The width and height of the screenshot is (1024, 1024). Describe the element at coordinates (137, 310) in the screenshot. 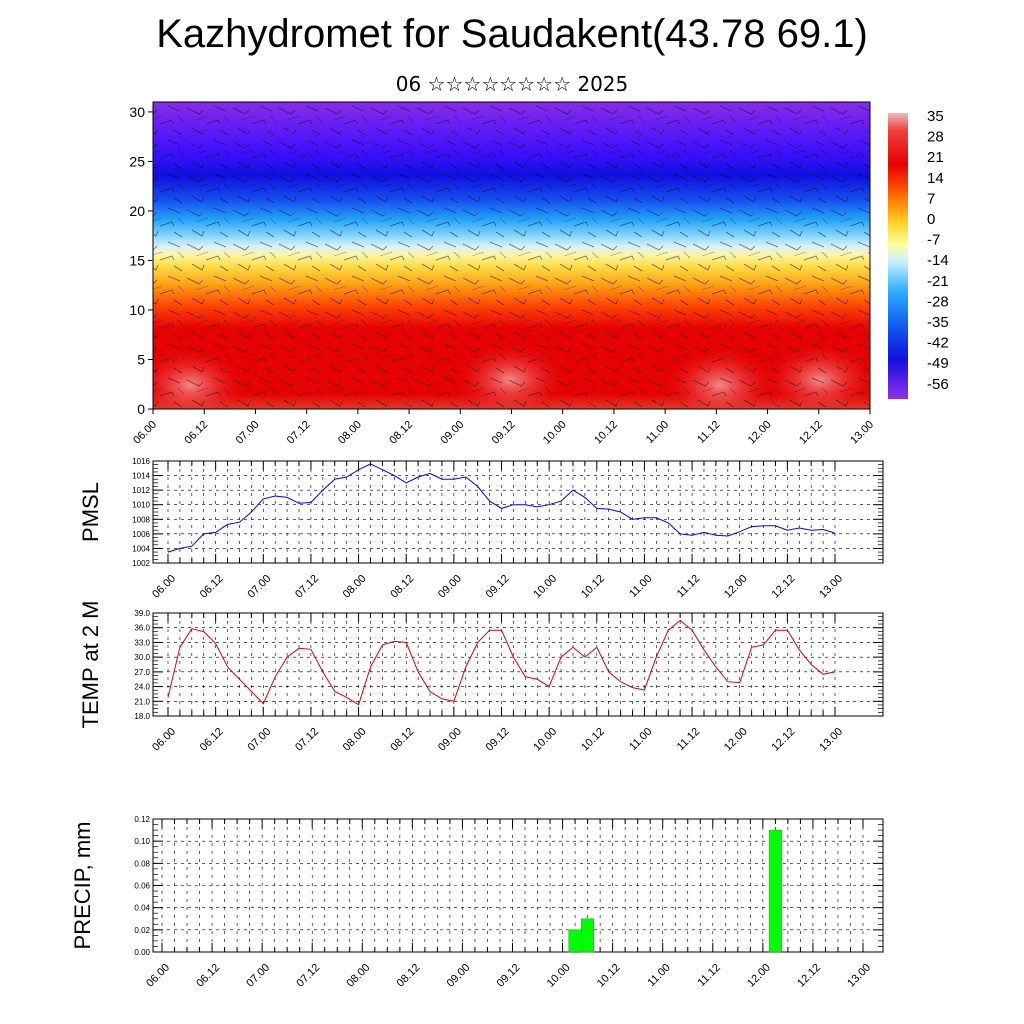

I see `y-tick-label: 10` at that location.